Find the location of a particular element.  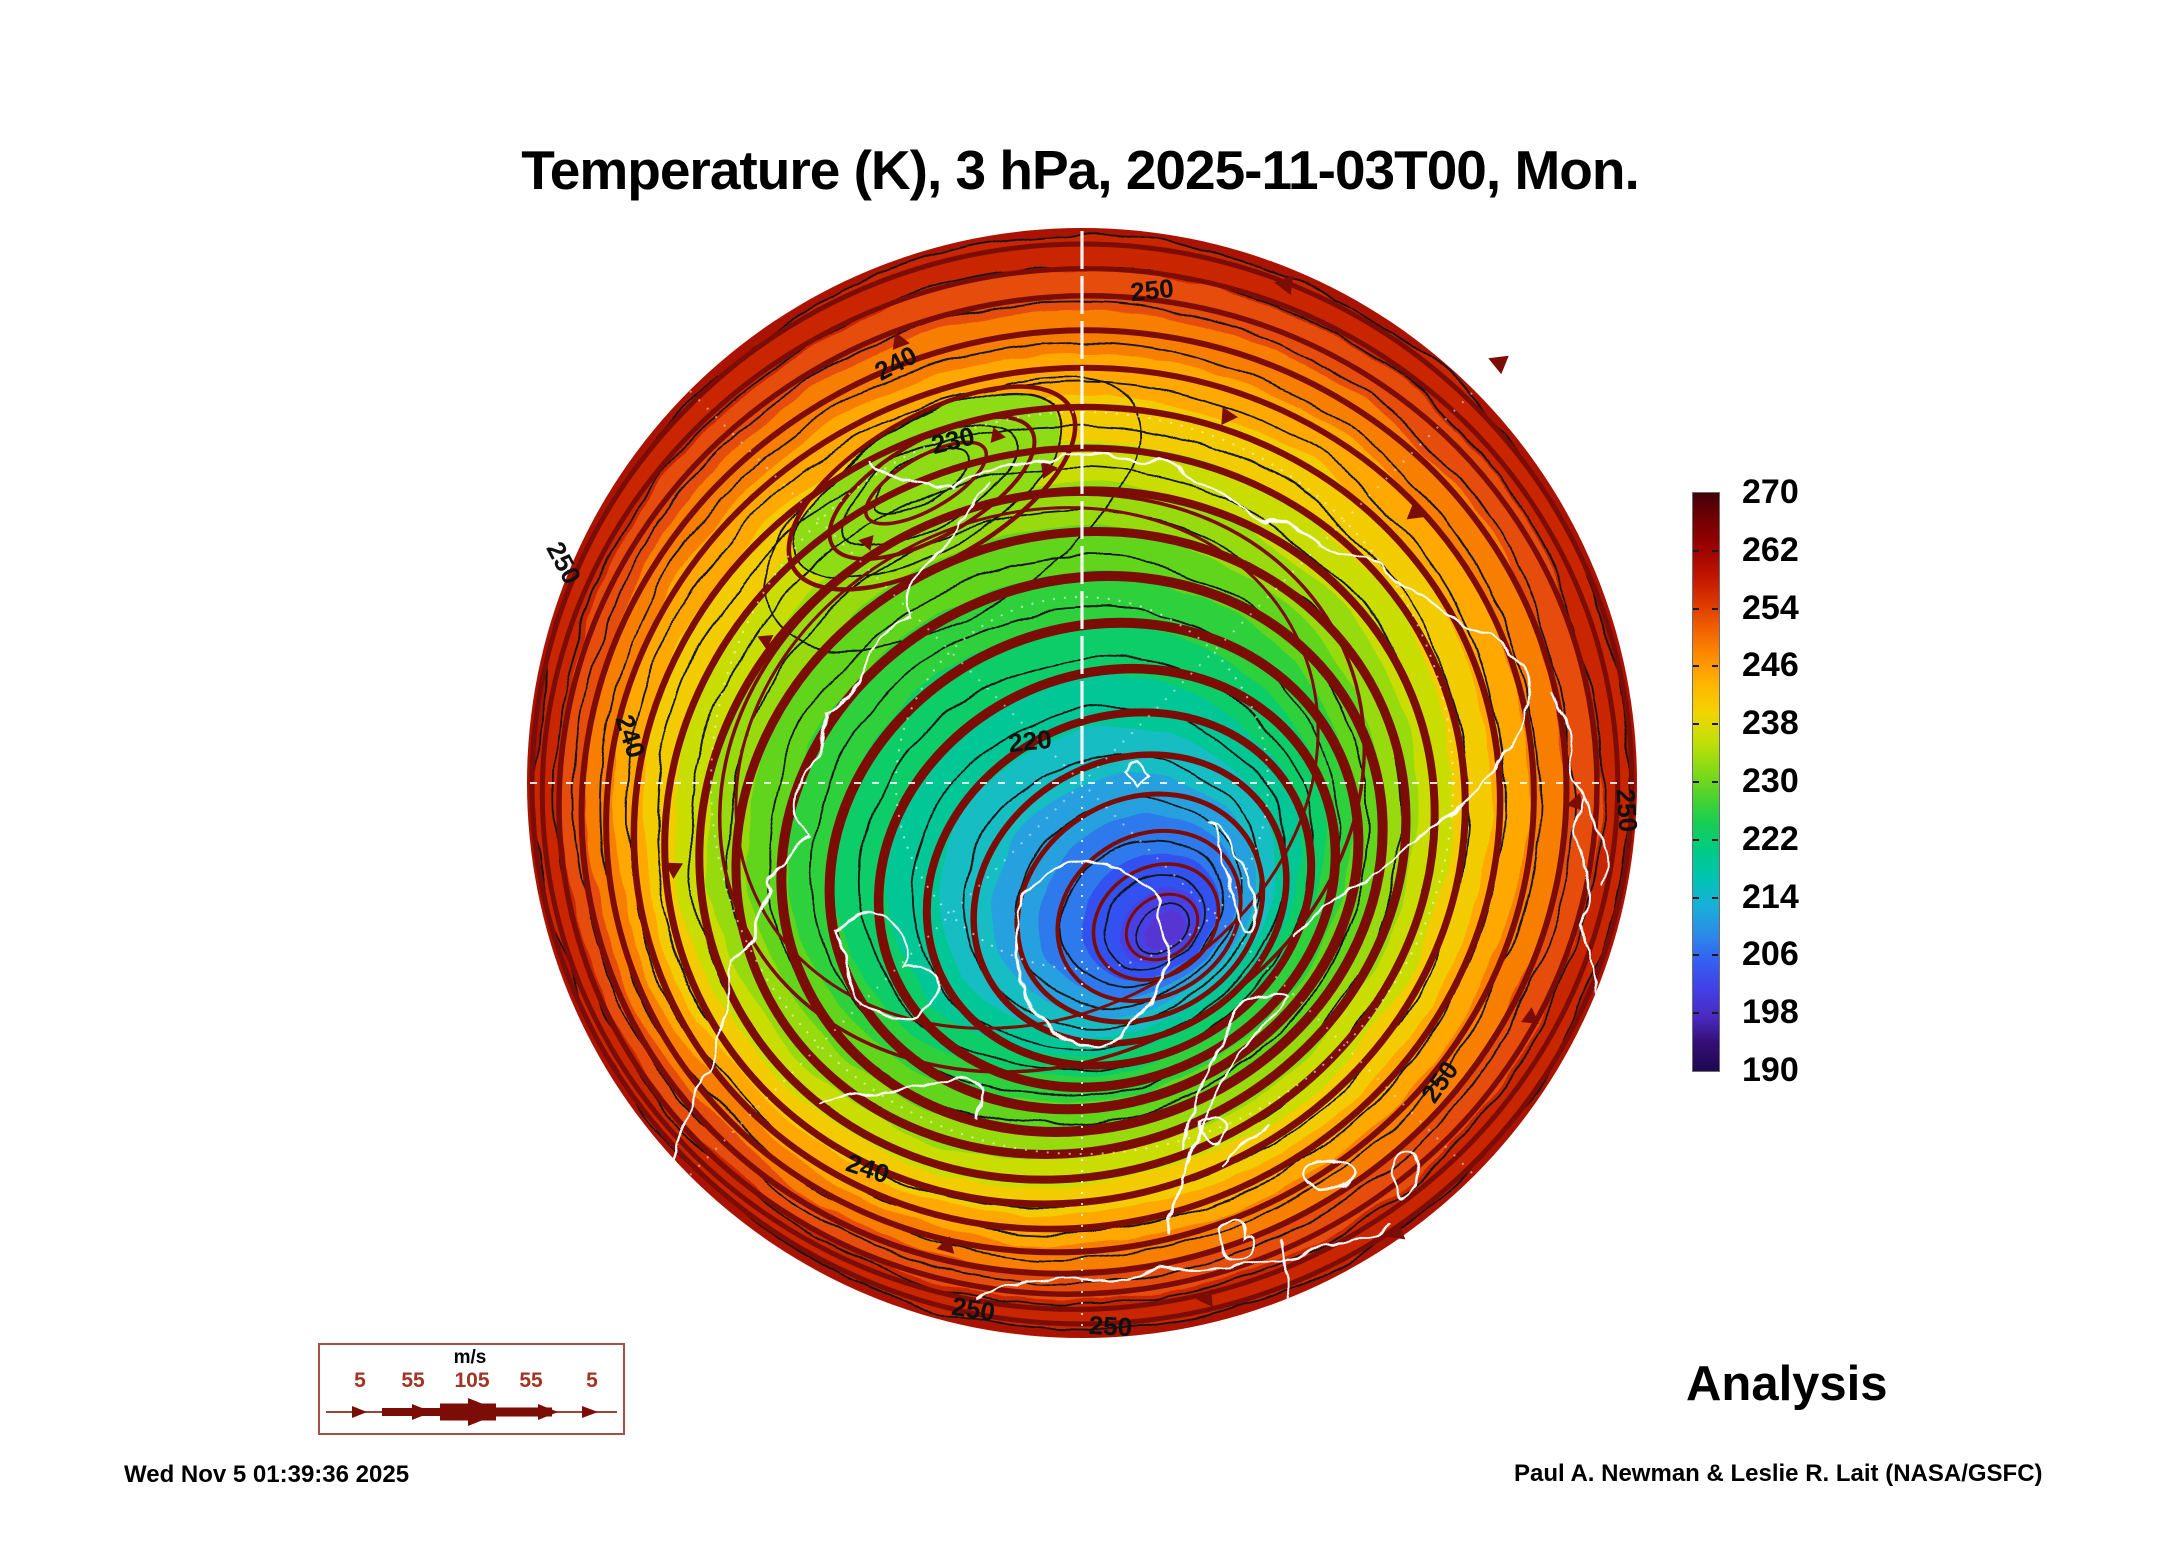

analysis-label: Analysis is located at coordinates (1787, 1384).